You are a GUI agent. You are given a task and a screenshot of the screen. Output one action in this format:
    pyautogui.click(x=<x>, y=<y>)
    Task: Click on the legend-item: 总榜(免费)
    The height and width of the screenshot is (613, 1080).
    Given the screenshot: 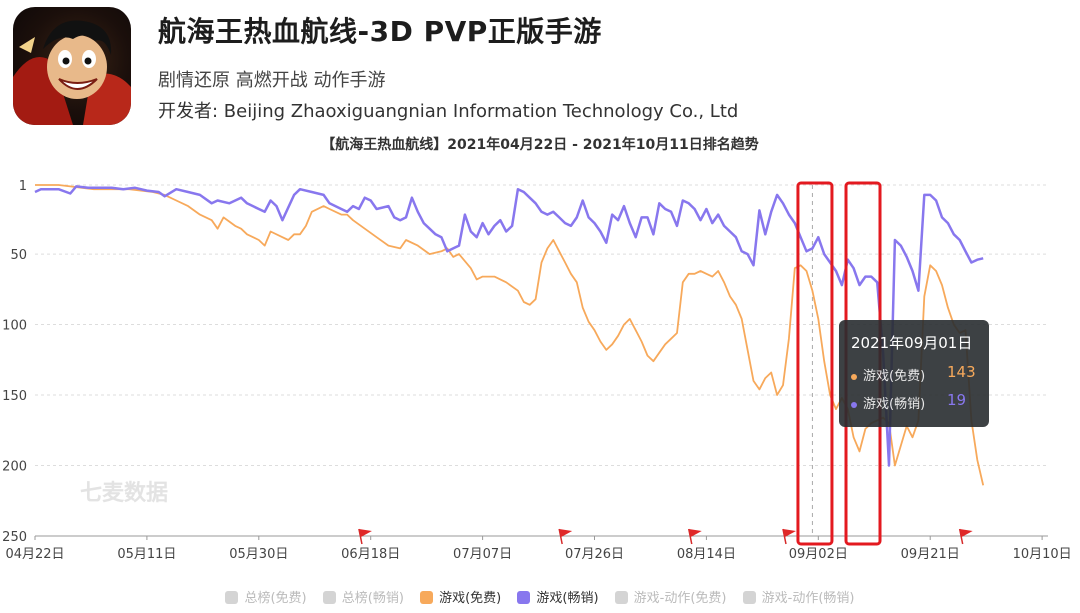 What is the action you would take?
    pyautogui.click(x=266, y=596)
    